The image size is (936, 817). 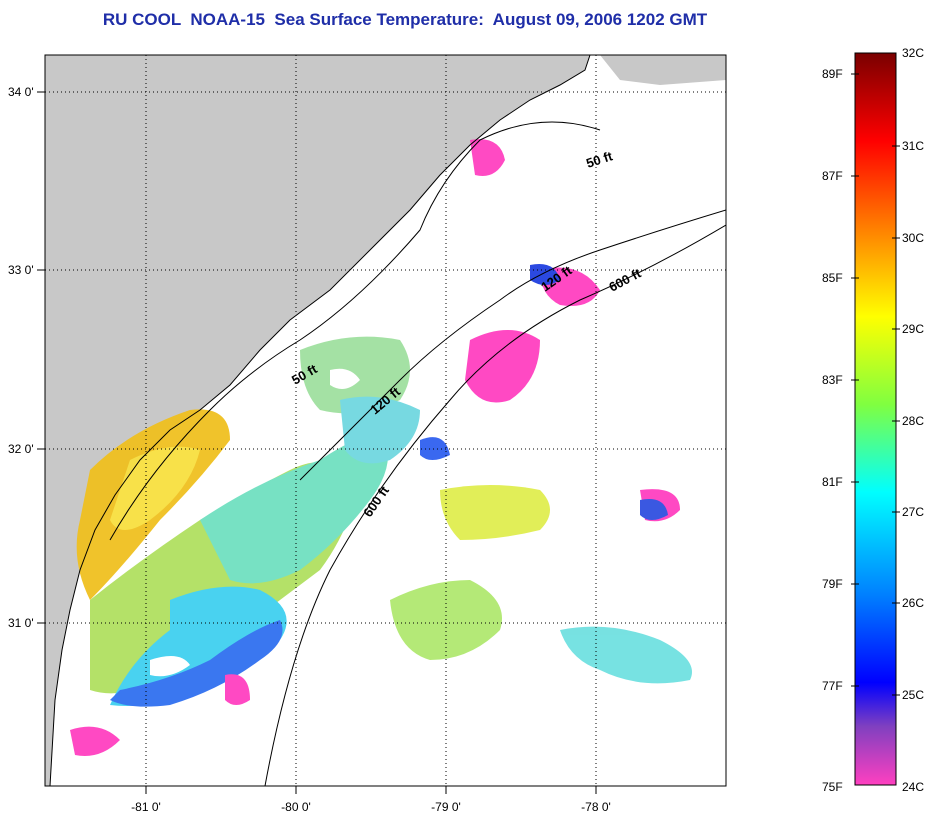 I want to click on colorbar-celsius-label: 32C, so click(x=913, y=53).